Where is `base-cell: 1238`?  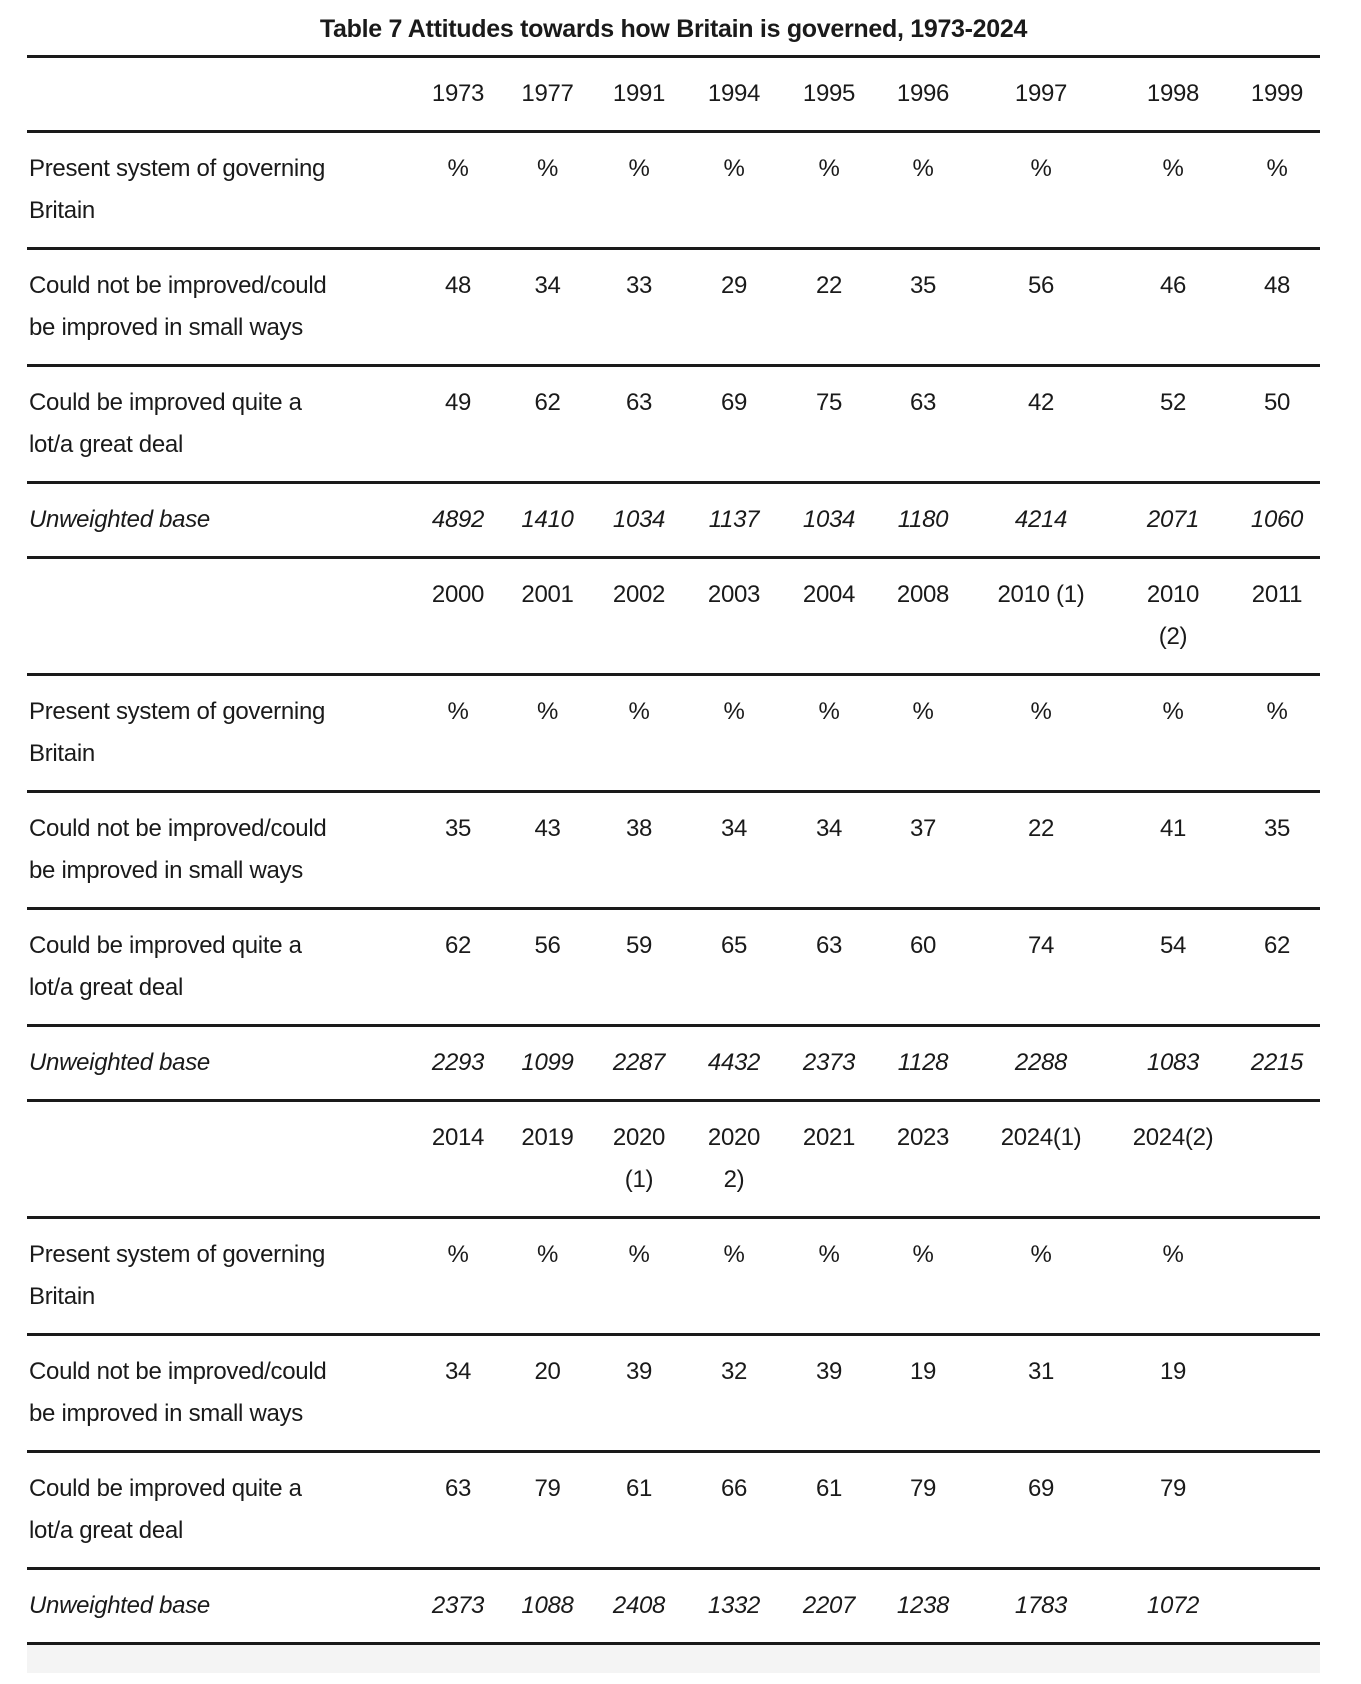 base-cell: 1238 is located at coordinates (923, 1605).